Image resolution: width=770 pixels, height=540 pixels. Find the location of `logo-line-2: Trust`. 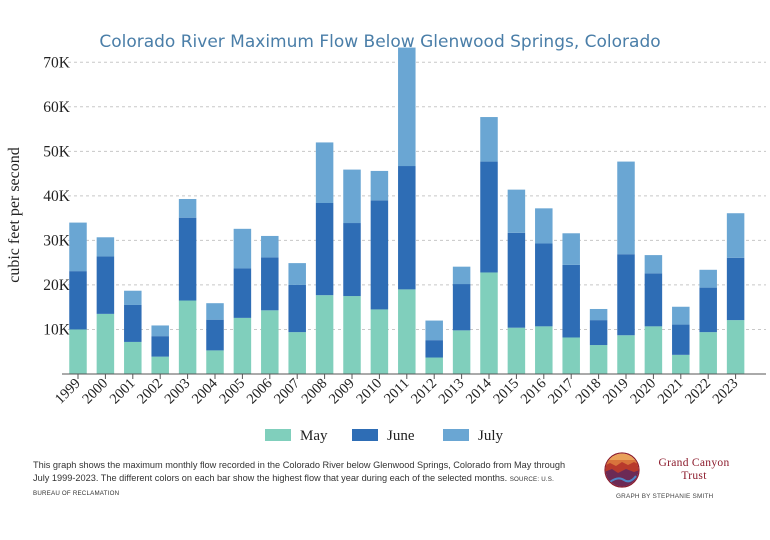

logo-line-2: Trust is located at coordinates (694, 476).